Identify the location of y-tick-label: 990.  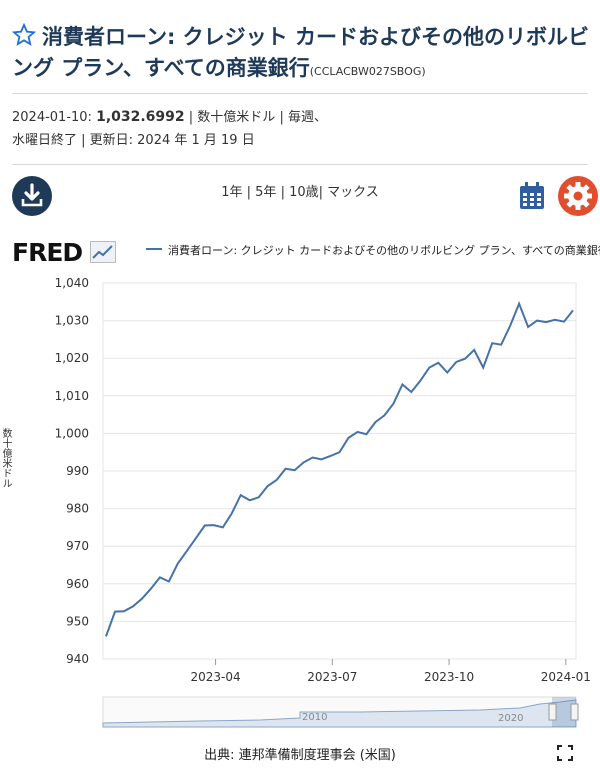
(77, 471).